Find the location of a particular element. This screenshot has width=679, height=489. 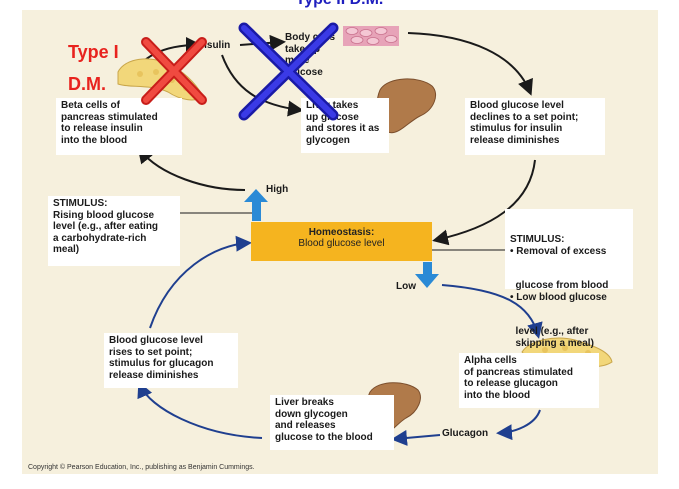

arrow-liver-to-rises is located at coordinates (200, 410).